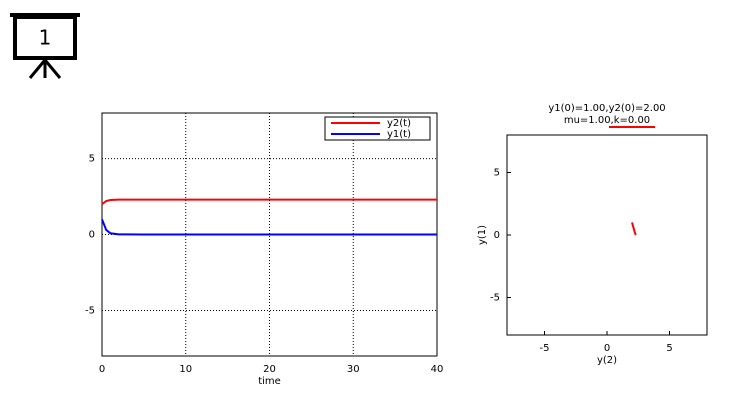  Describe the element at coordinates (185, 369) in the screenshot. I see `x-tick-label: 10` at that location.